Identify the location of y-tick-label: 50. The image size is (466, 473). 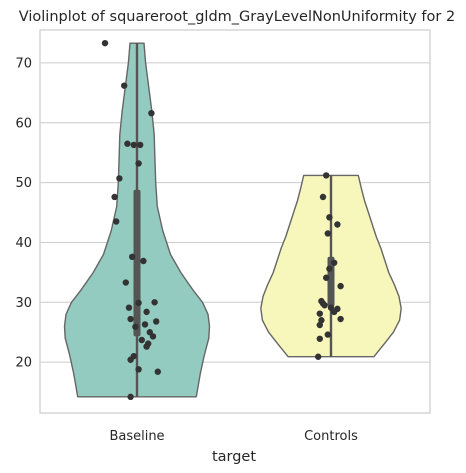
(23, 183).